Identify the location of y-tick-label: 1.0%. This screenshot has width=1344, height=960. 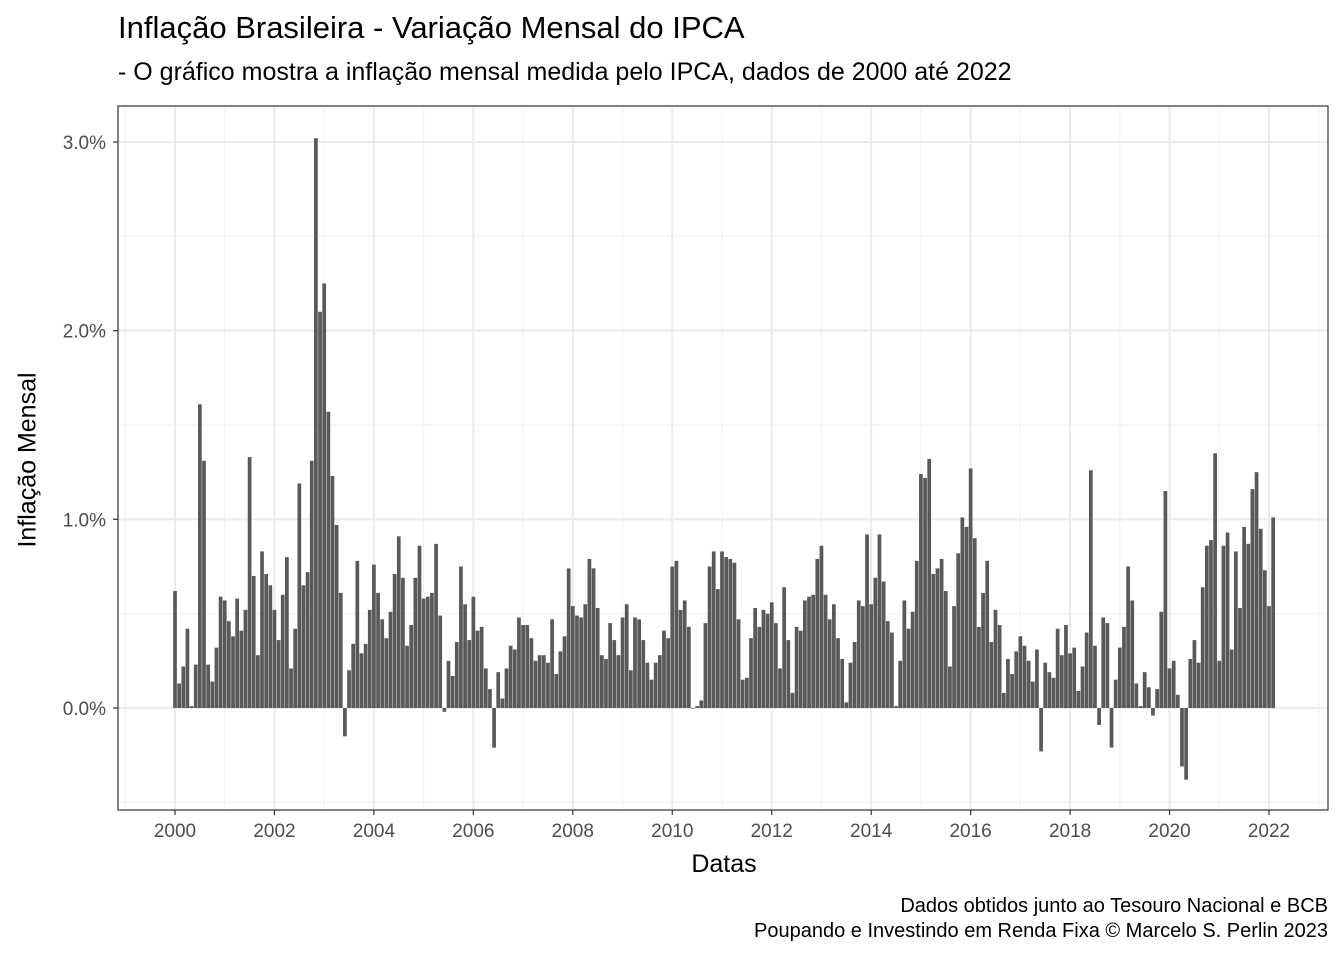
(84, 520).